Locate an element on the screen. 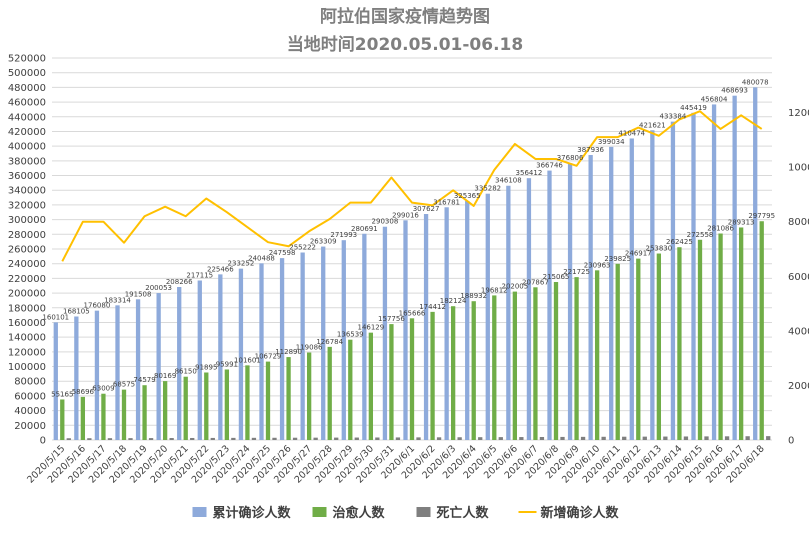 The image size is (809, 535). y-tick-label-left: 260000 is located at coordinates (27, 250).